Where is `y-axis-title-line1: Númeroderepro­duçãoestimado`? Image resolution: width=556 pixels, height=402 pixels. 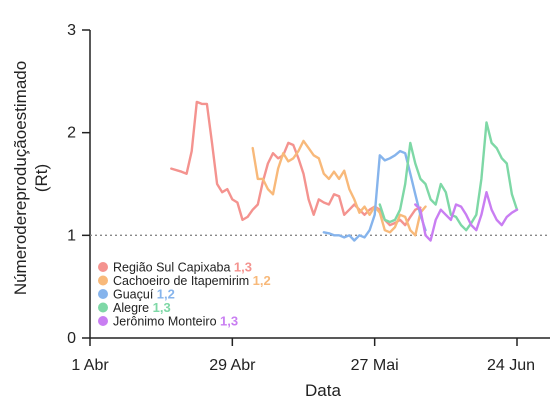
y-axis-title-line1: Númeroderepro­duçãoestimado is located at coordinates (20, 178).